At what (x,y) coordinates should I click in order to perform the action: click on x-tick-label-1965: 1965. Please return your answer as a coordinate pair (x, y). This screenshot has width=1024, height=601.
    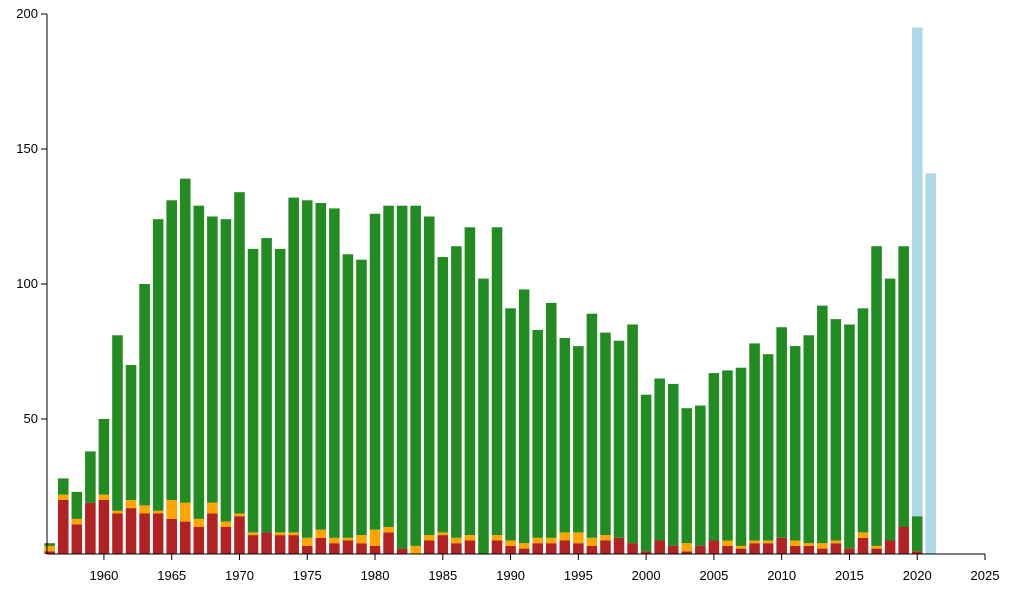
    Looking at the image, I should click on (171, 575).